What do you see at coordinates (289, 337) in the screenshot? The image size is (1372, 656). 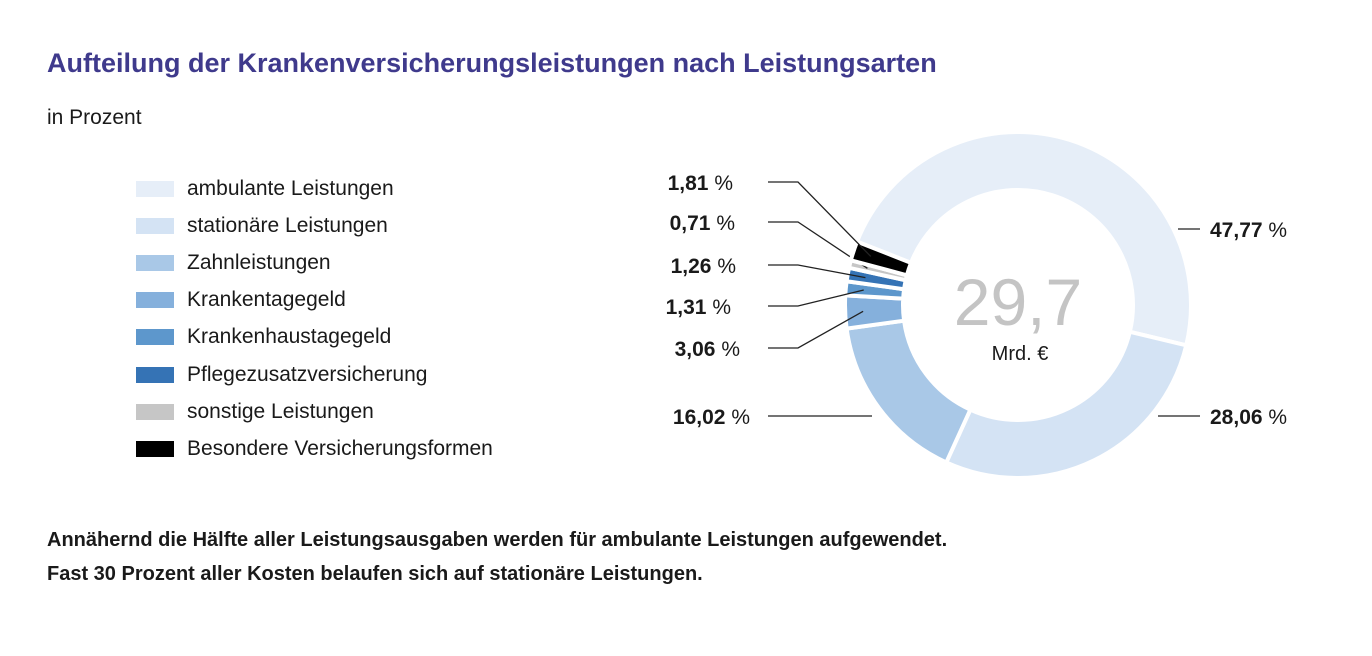 I see `legend-label: Krankenhaustagegeld` at bounding box center [289, 337].